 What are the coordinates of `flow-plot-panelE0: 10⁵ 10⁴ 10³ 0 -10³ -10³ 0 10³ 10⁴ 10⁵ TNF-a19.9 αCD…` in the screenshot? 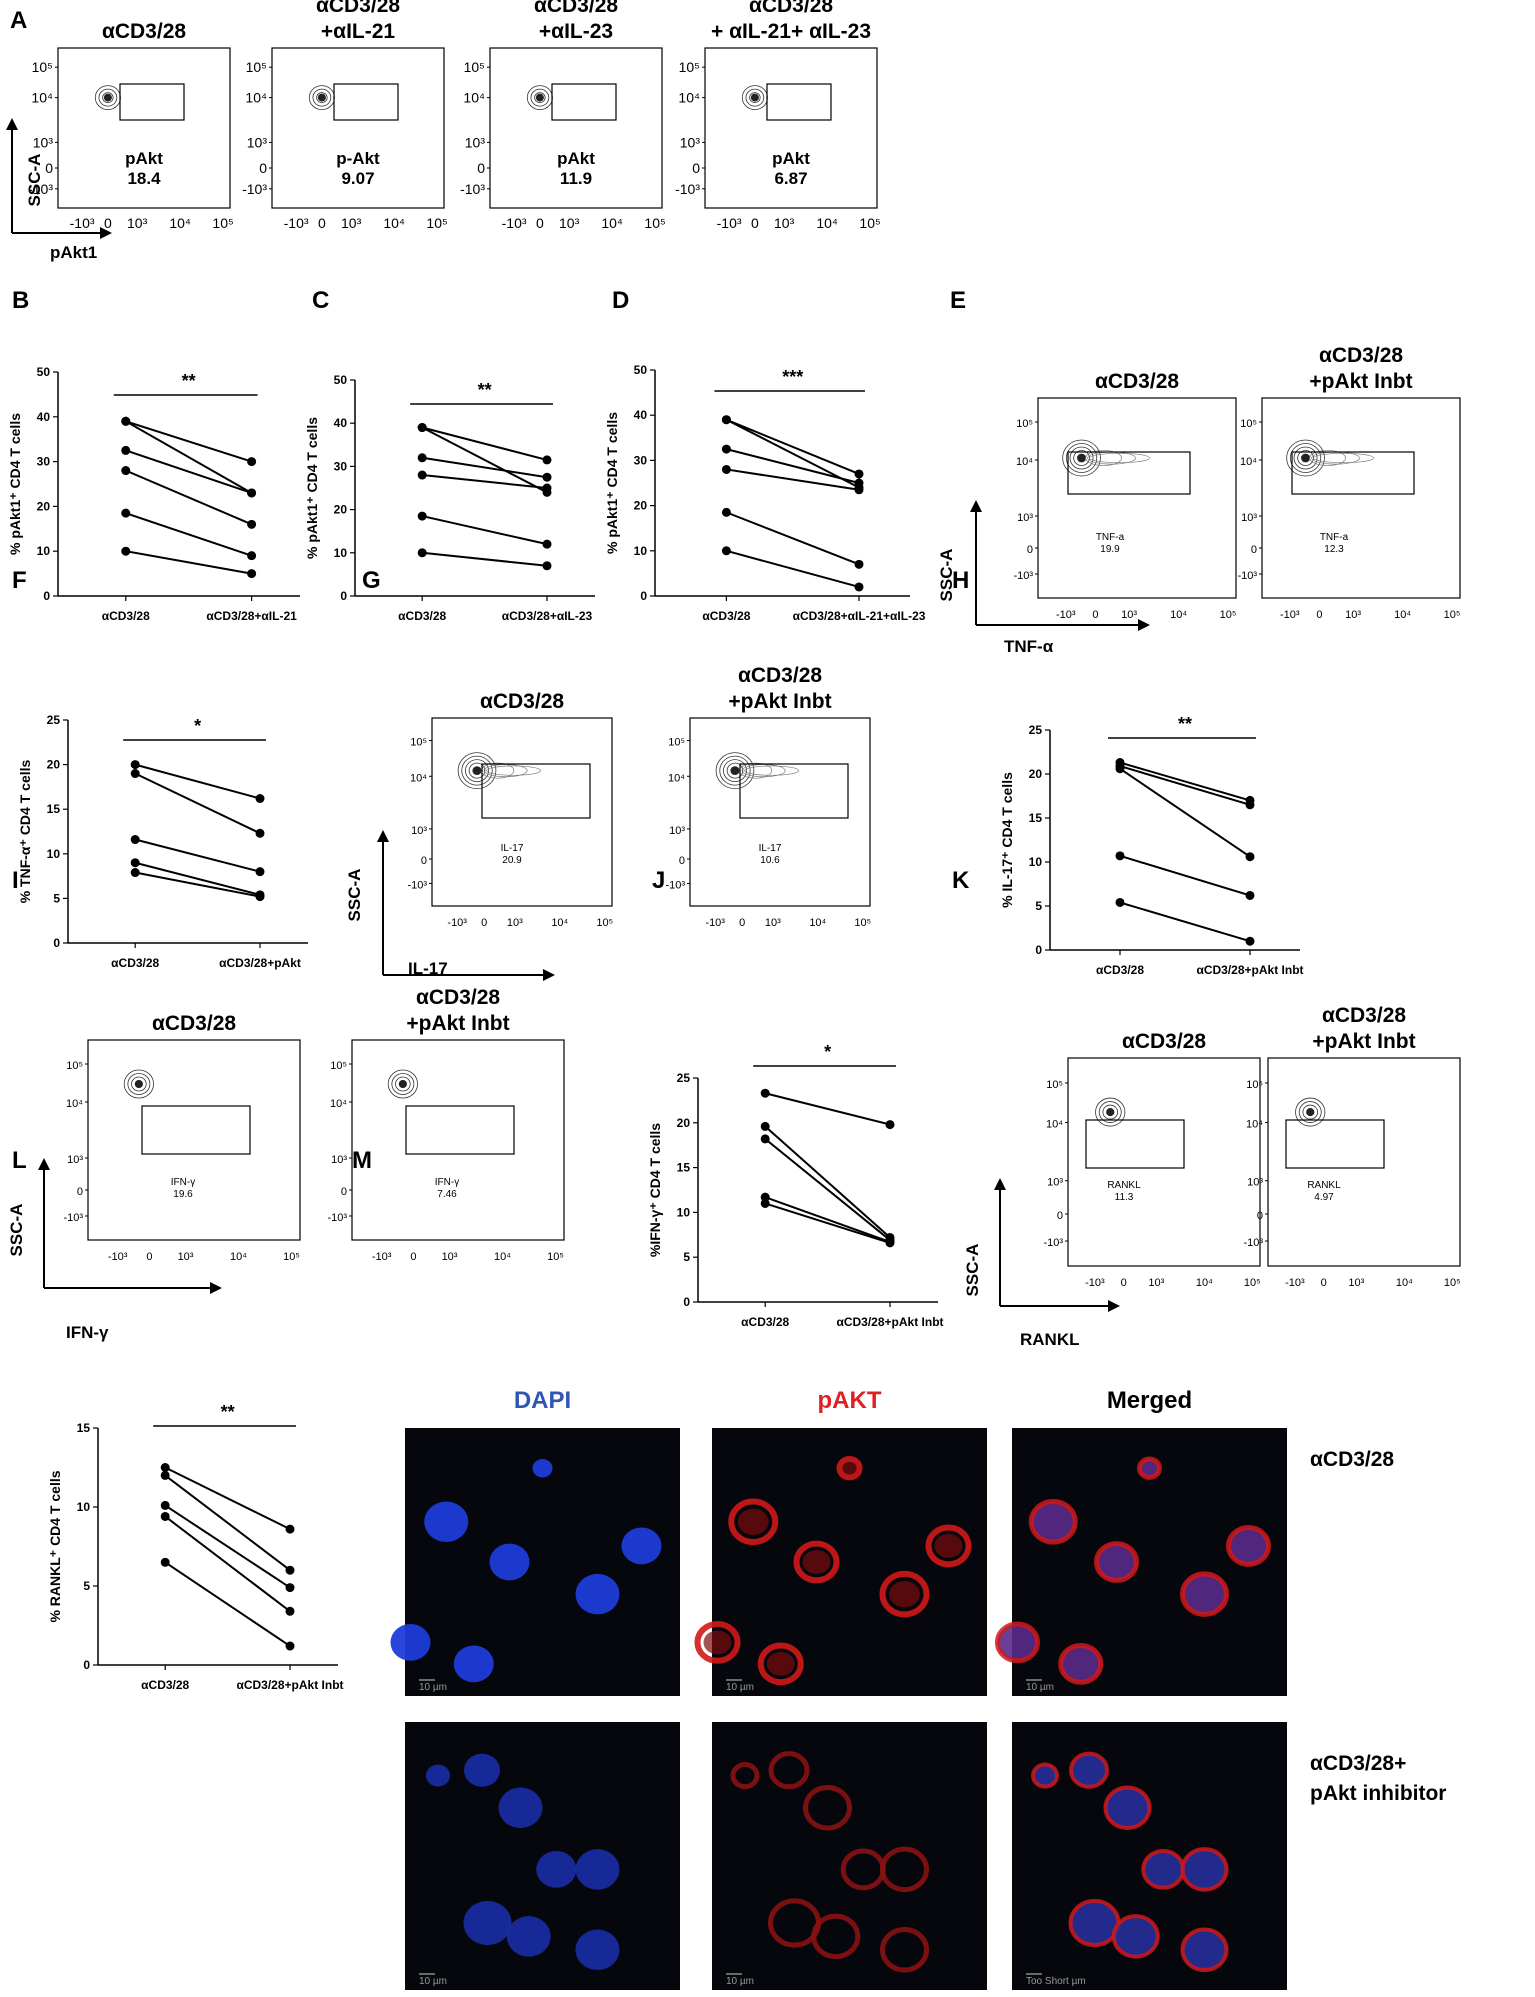 It's located at (1125, 495).